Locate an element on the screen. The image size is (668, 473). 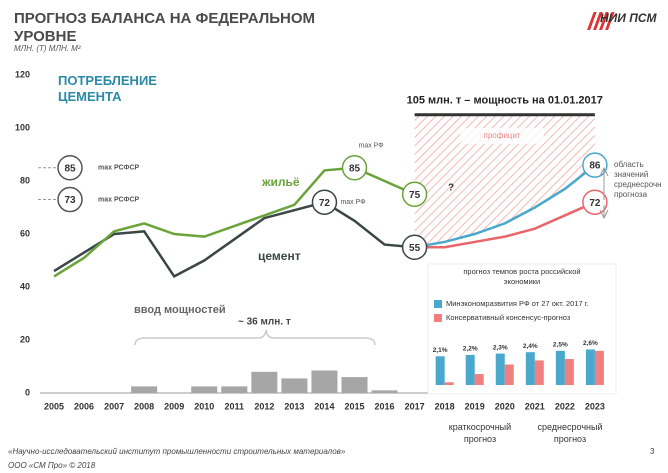
units: МЛН. (Т) МЛН. М² is located at coordinates (47, 48).